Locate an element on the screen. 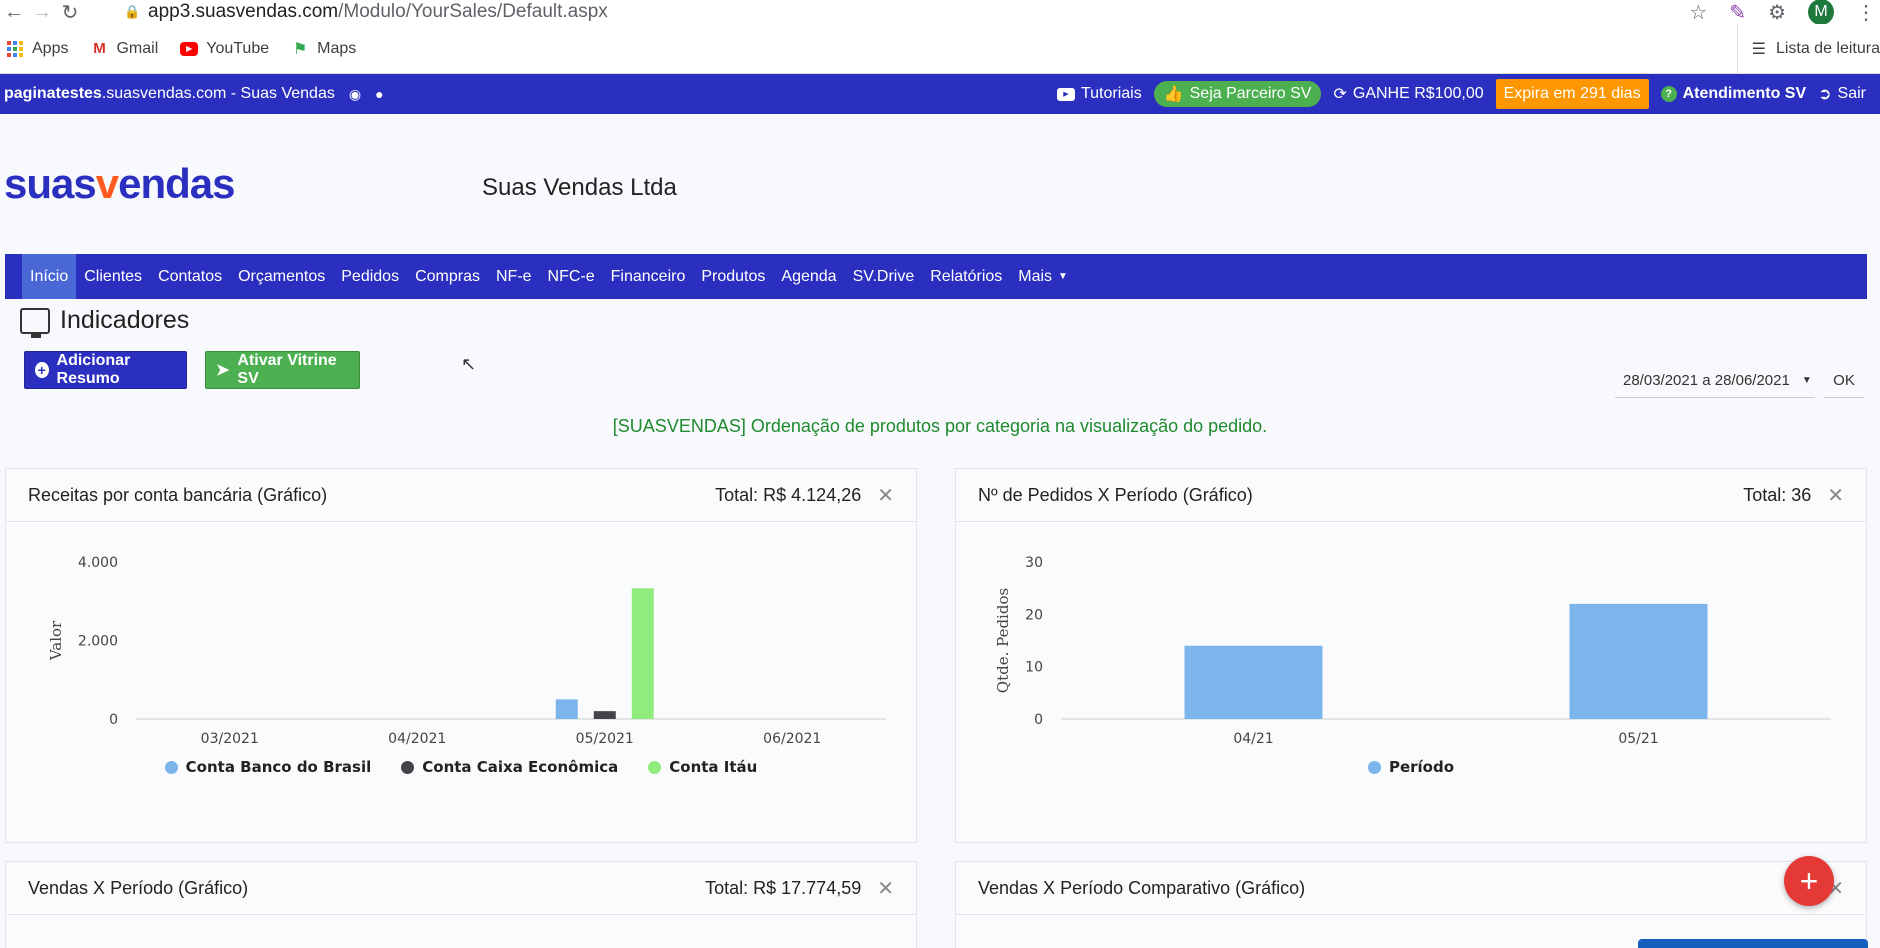 The image size is (1880, 948). menu-dots-icon: ⋮ is located at coordinates (1866, 12).